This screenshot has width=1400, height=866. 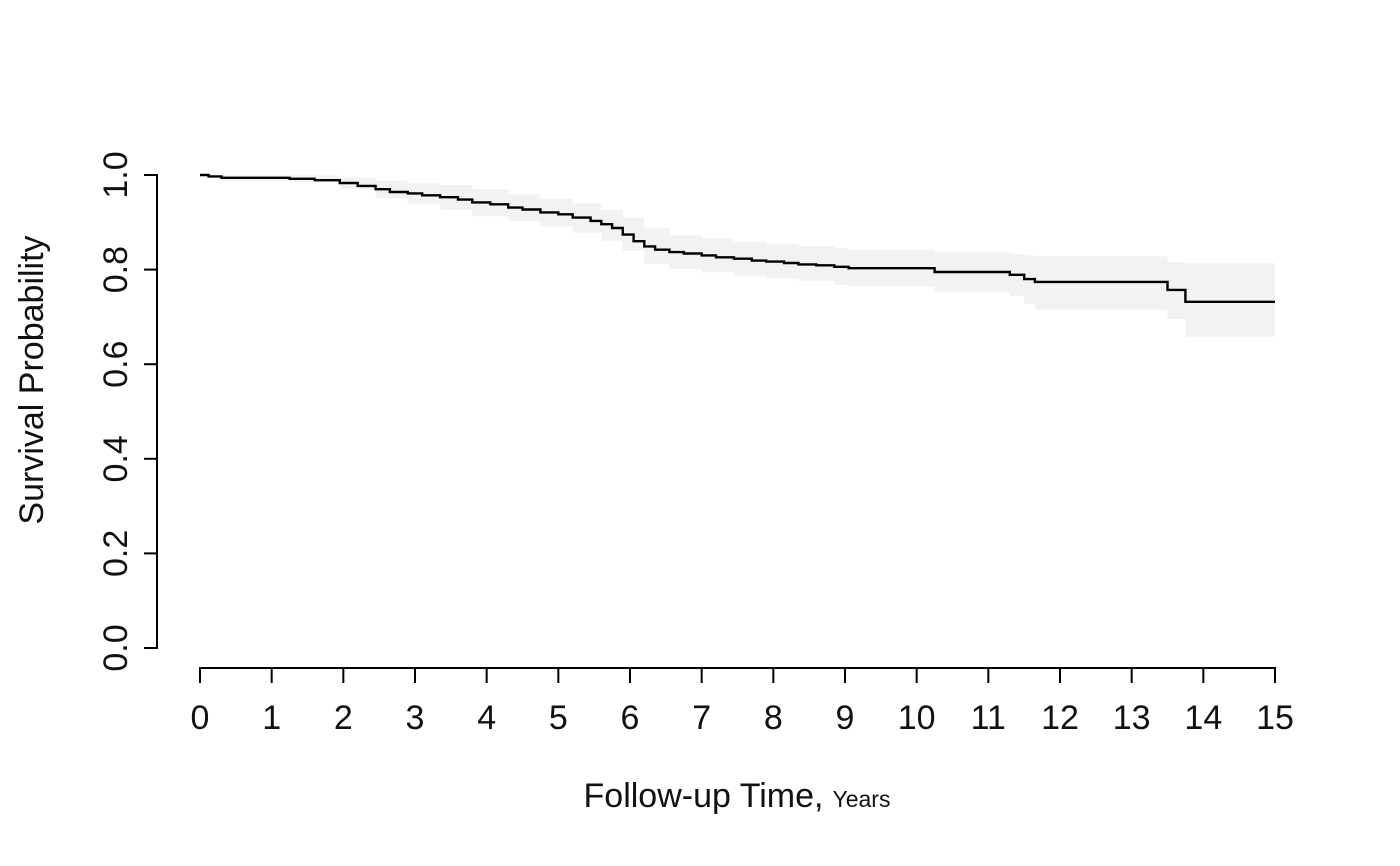 I want to click on x-tick-label: 10, so click(x=917, y=718).